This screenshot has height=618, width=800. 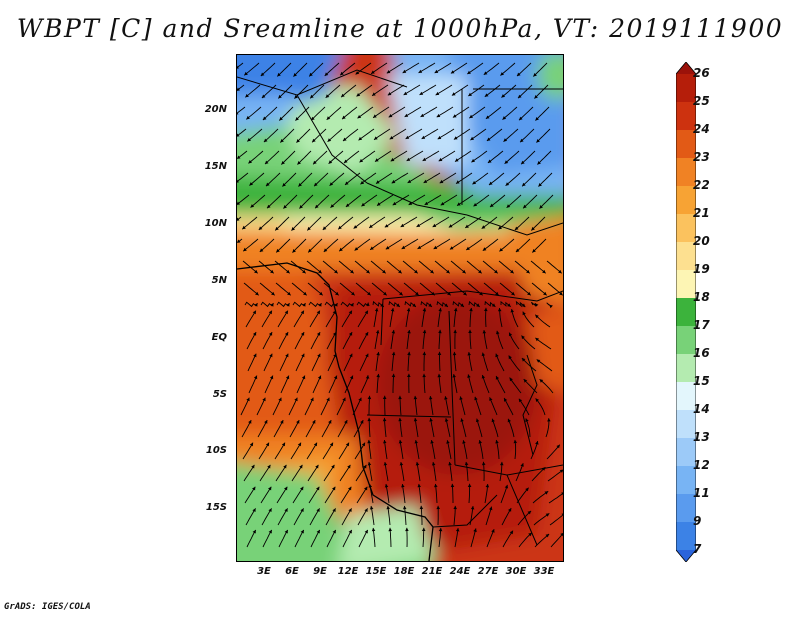 What do you see at coordinates (701, 465) in the screenshot?
I see `colorbar-label: 12` at bounding box center [701, 465].